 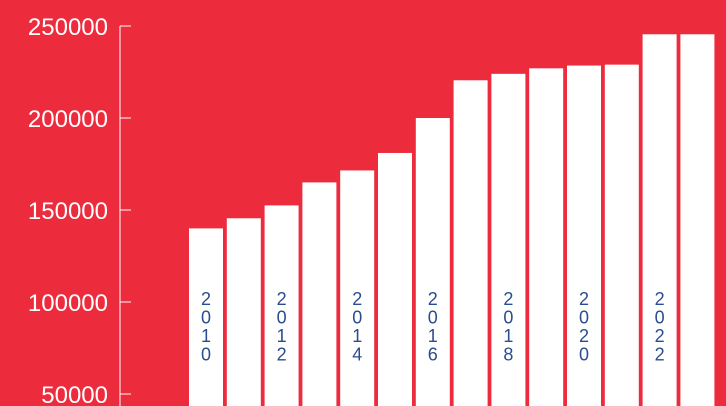 I want to click on y-tick-label: 150000, so click(x=68, y=211).